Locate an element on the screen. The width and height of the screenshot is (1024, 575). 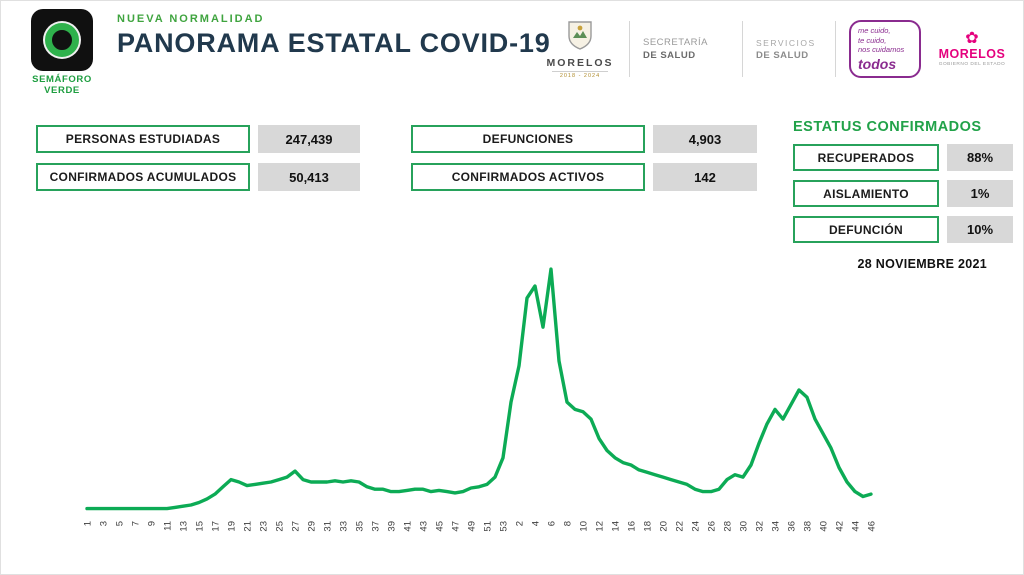
x-axis-tick-label: 12 is located at coordinates (600, 526).